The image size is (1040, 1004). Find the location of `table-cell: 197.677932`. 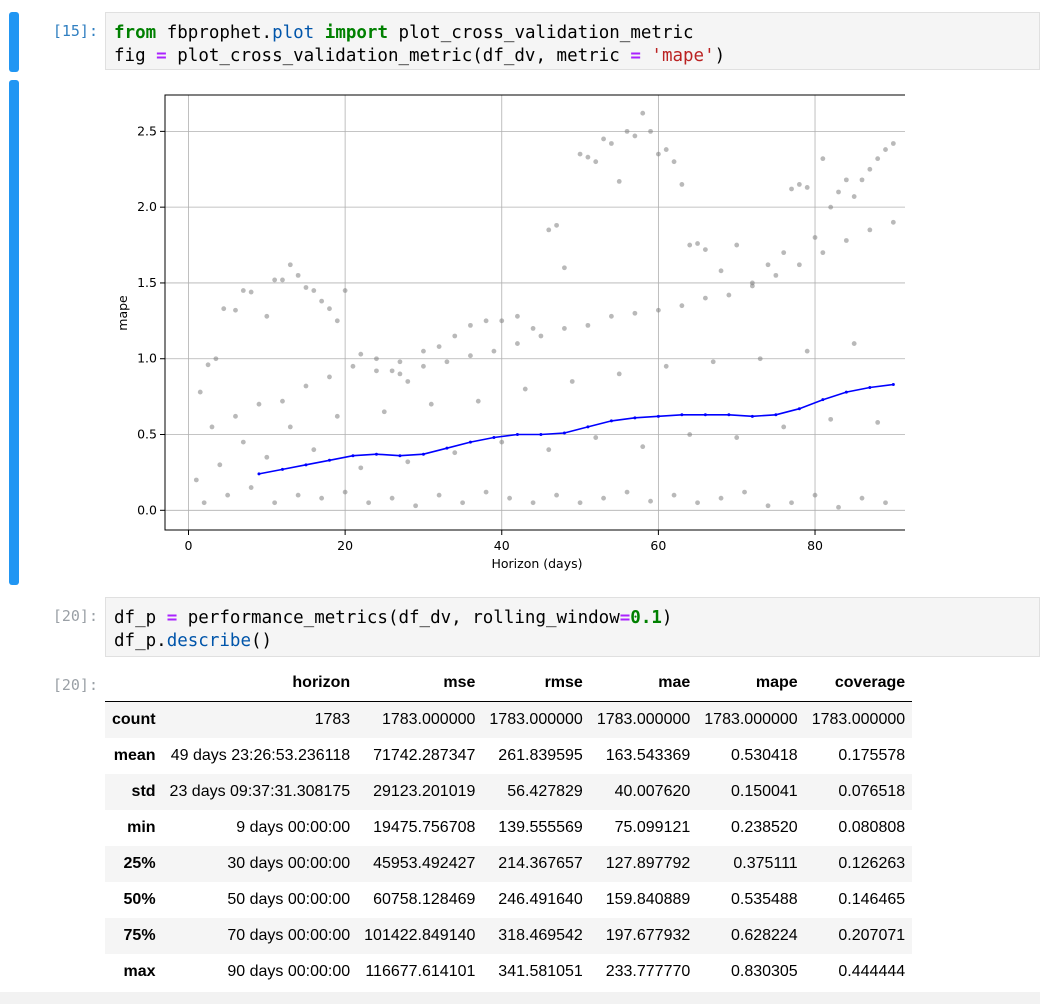

table-cell: 197.677932 is located at coordinates (648, 935).